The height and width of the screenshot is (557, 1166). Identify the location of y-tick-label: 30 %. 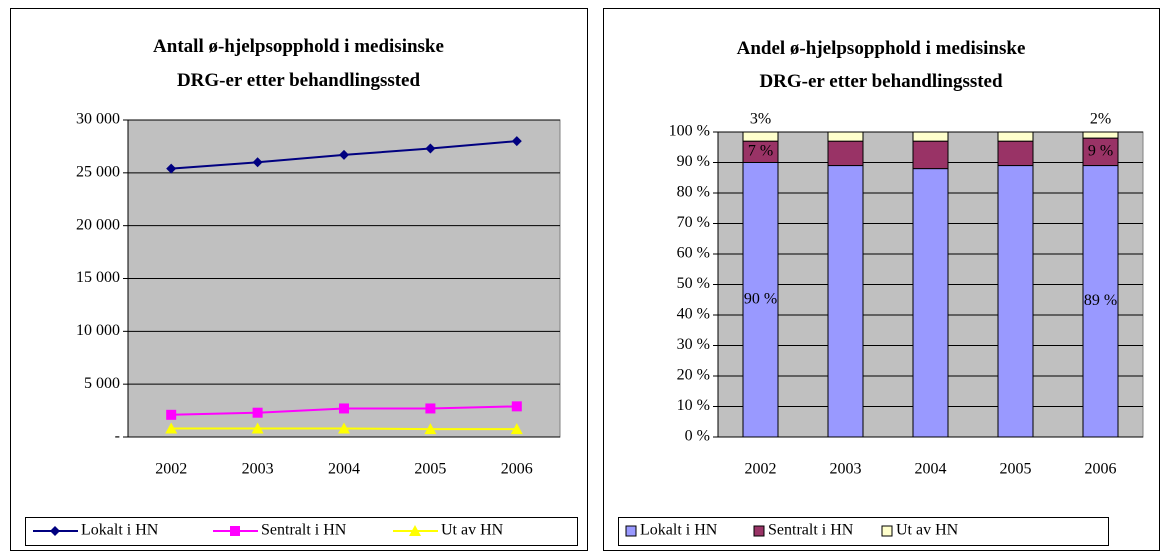
(693, 344).